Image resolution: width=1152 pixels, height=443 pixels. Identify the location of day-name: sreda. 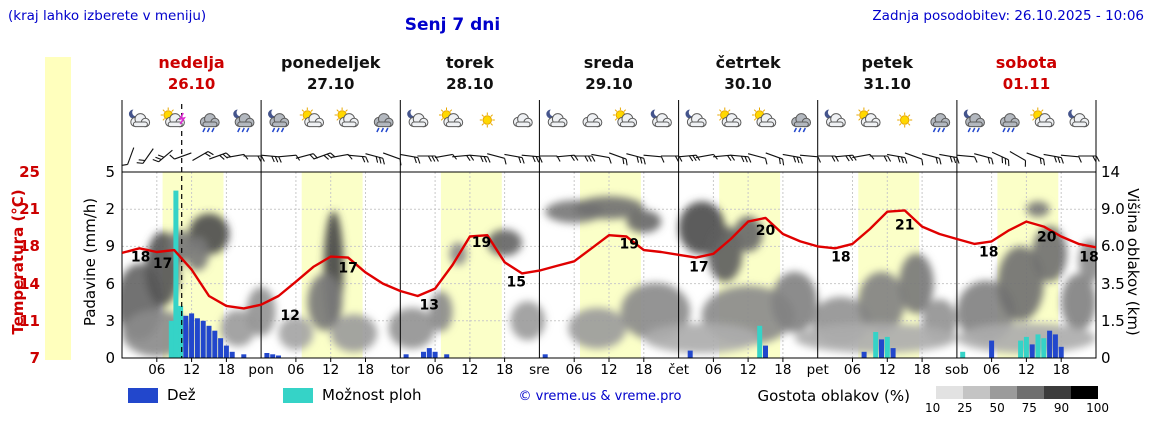
(609, 62).